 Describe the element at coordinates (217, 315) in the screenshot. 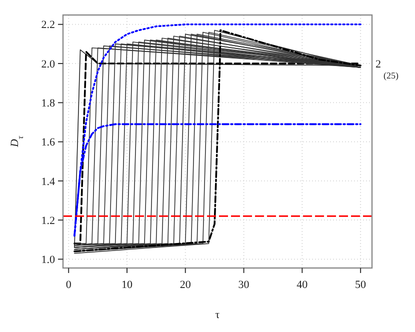

I see `x-axis-title: τ` at that location.